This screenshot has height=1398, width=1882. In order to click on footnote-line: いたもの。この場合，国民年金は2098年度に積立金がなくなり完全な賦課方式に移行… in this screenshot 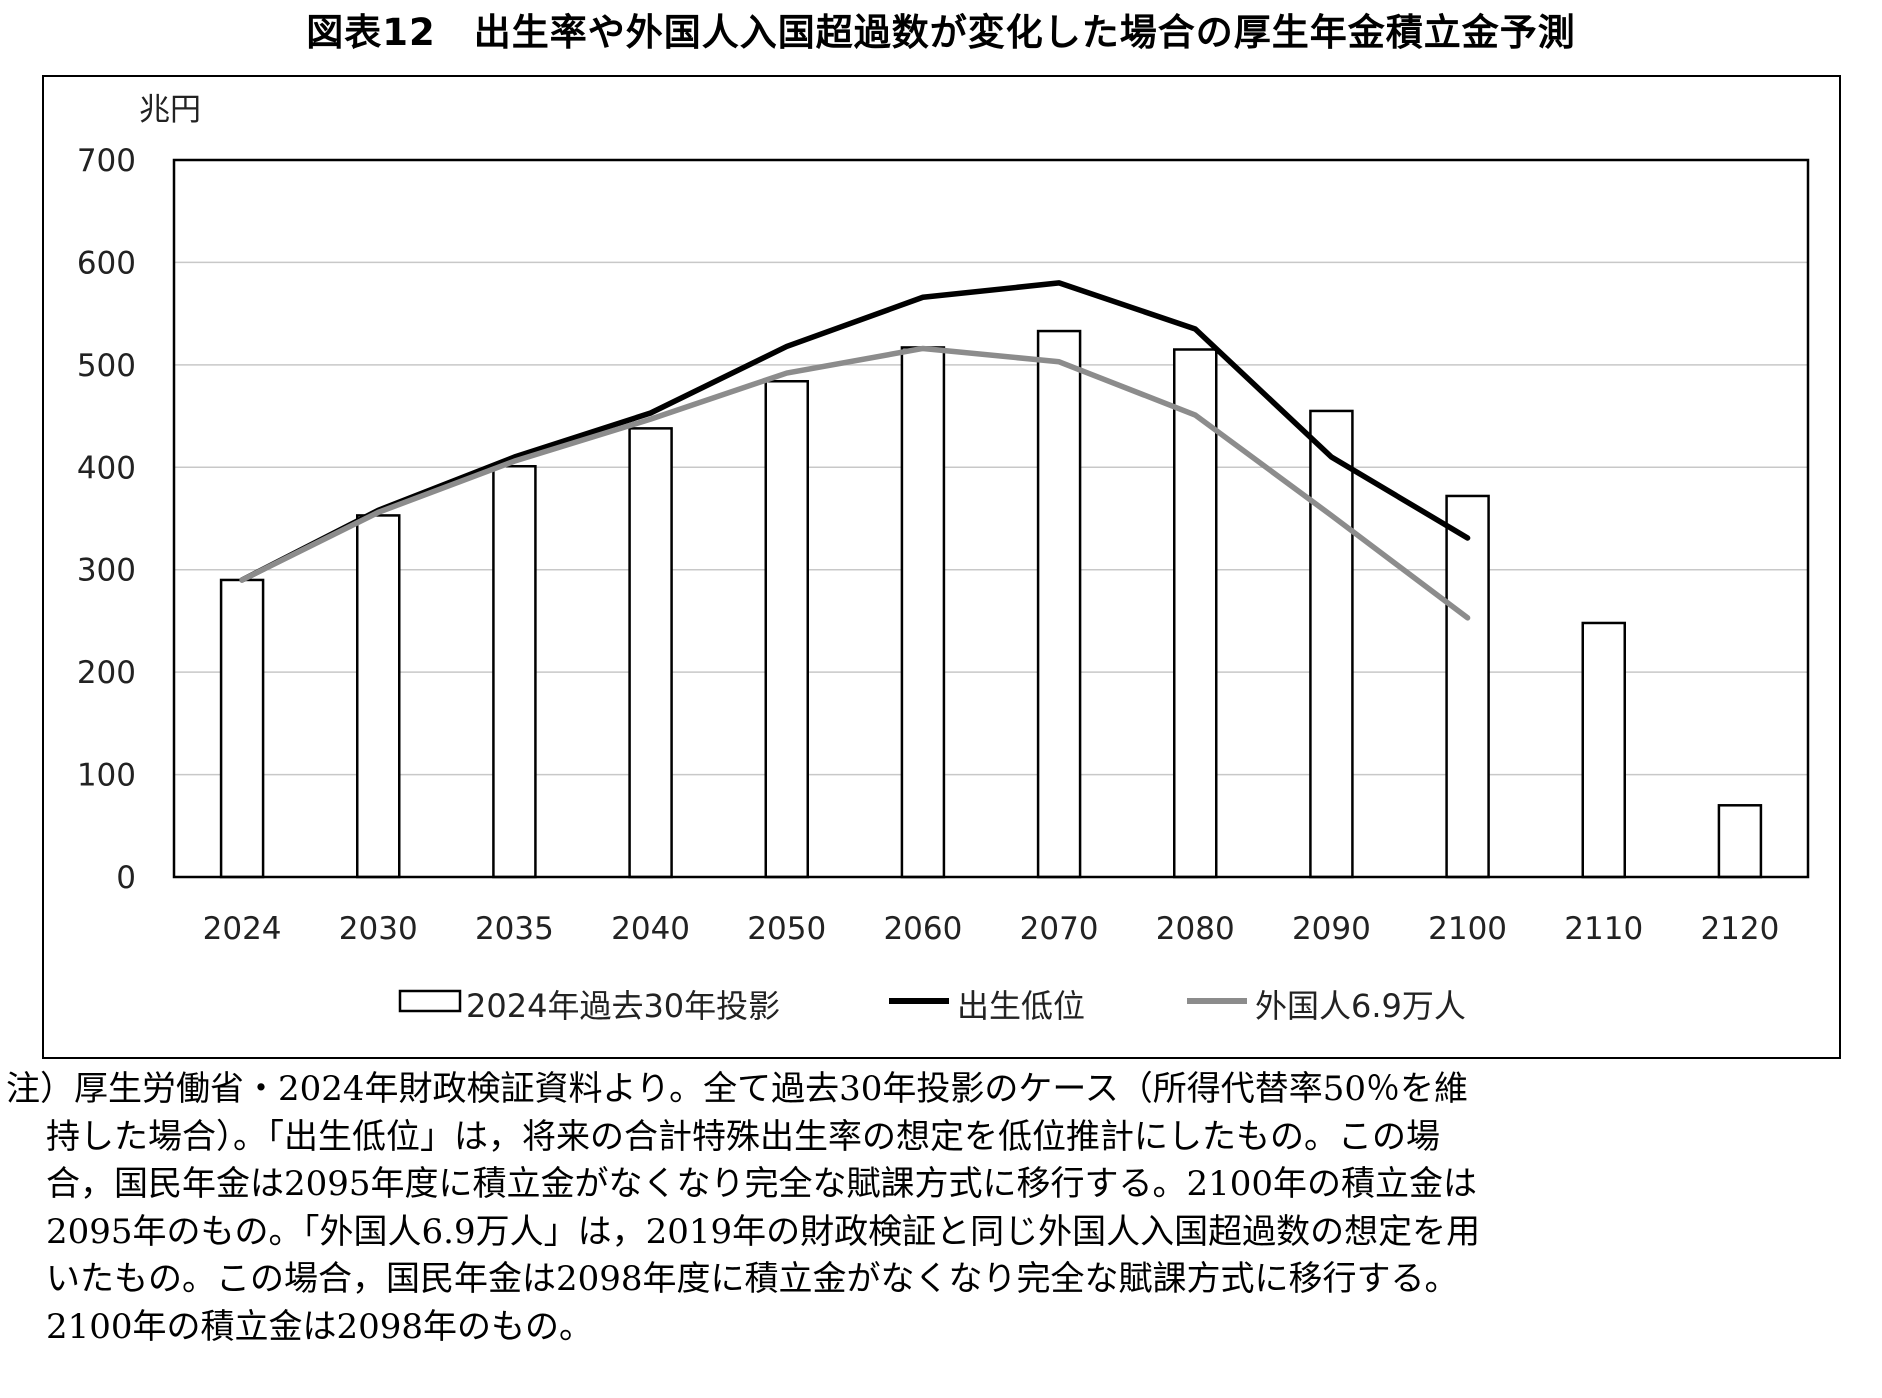, I will do `click(752, 1279)`.